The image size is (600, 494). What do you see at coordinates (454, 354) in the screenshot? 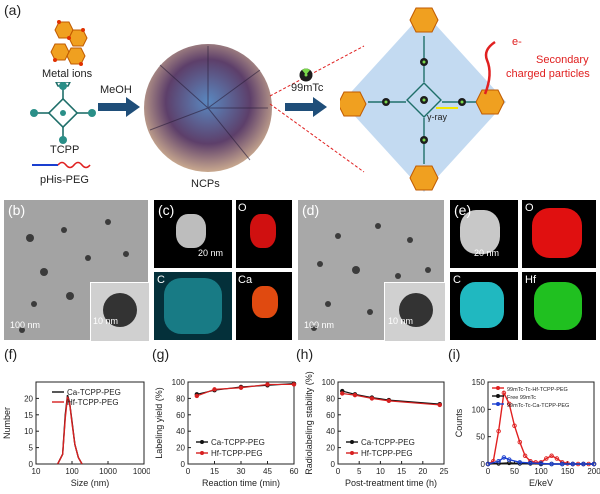
I see `panel-i-label: (i)` at bounding box center [454, 354].